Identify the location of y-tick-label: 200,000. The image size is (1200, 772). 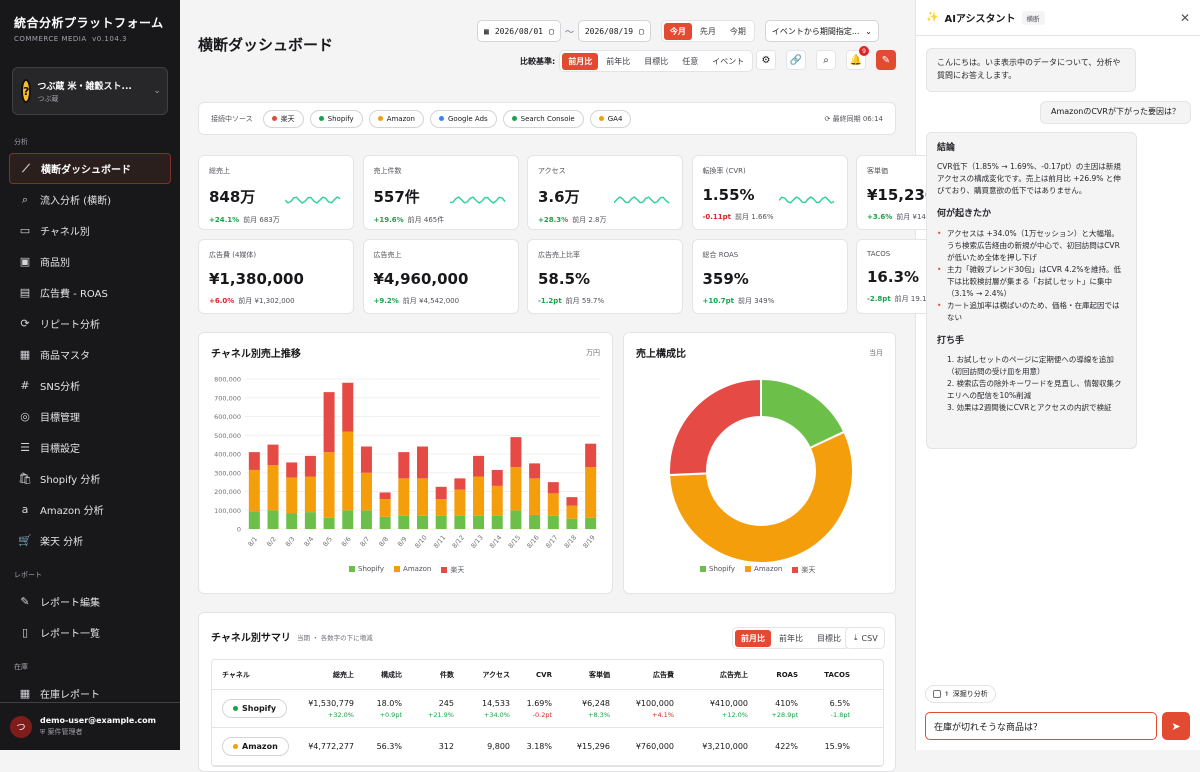
(227, 492).